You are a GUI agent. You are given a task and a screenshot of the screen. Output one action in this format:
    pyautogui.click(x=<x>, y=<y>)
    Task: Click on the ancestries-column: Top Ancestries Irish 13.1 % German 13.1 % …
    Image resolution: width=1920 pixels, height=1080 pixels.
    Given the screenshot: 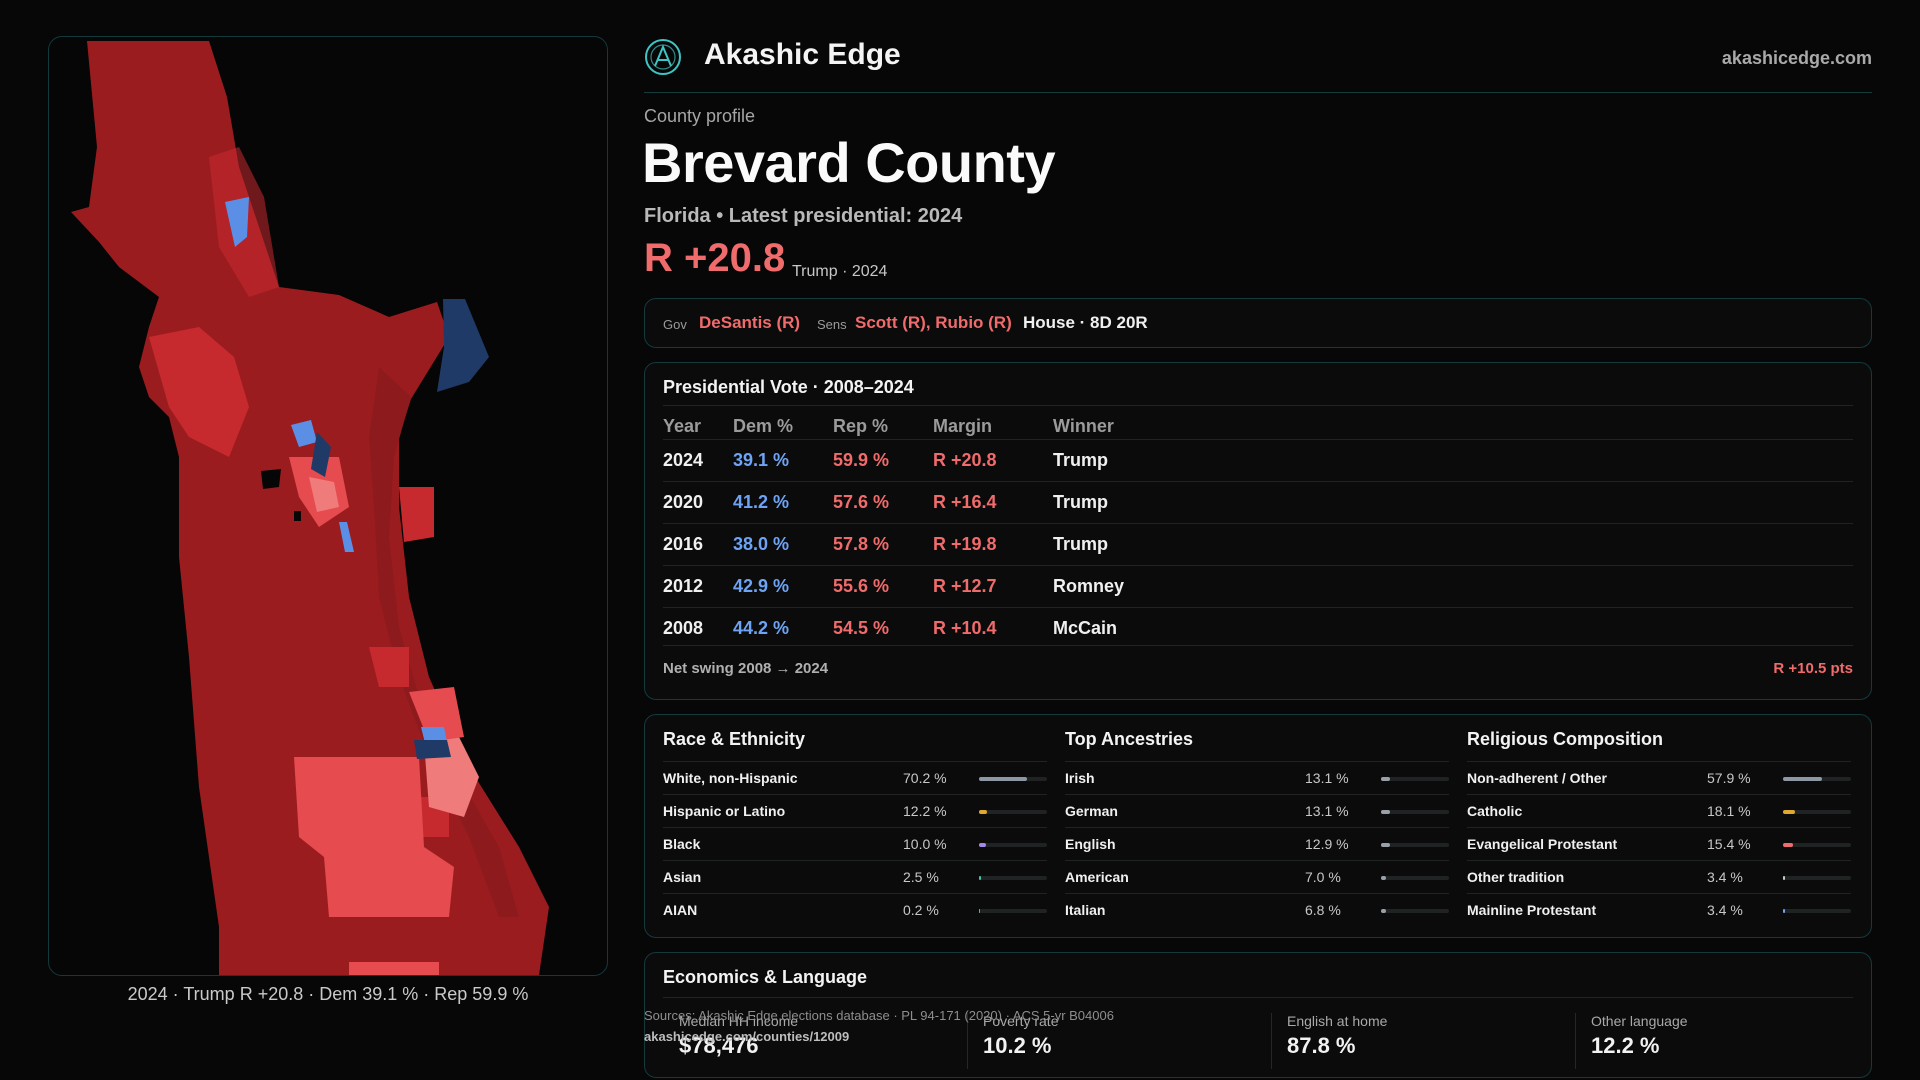 What is the action you would take?
    pyautogui.click(x=1257, y=827)
    